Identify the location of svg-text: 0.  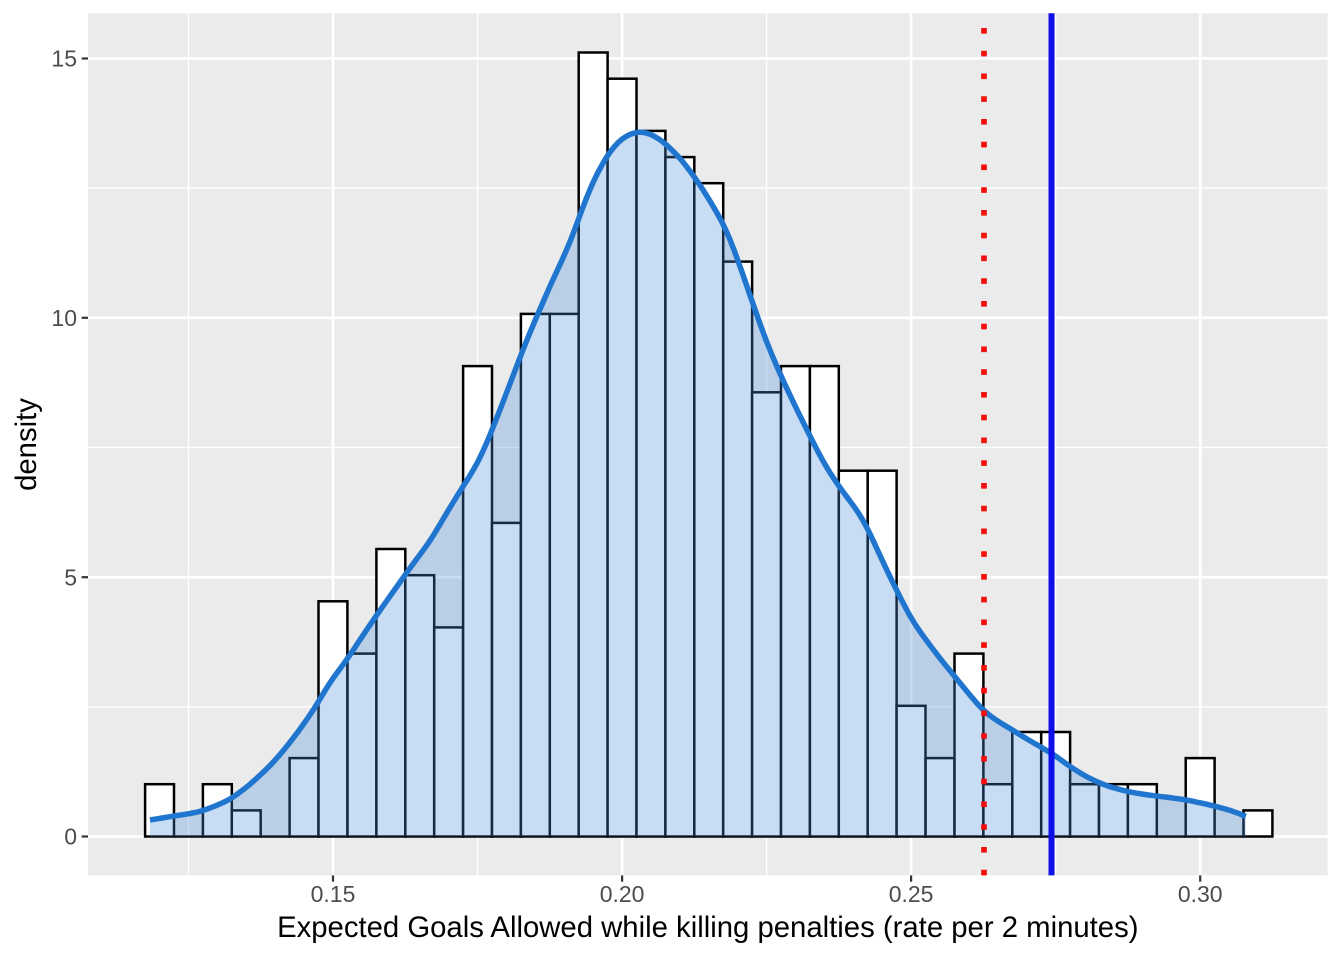
(70, 837).